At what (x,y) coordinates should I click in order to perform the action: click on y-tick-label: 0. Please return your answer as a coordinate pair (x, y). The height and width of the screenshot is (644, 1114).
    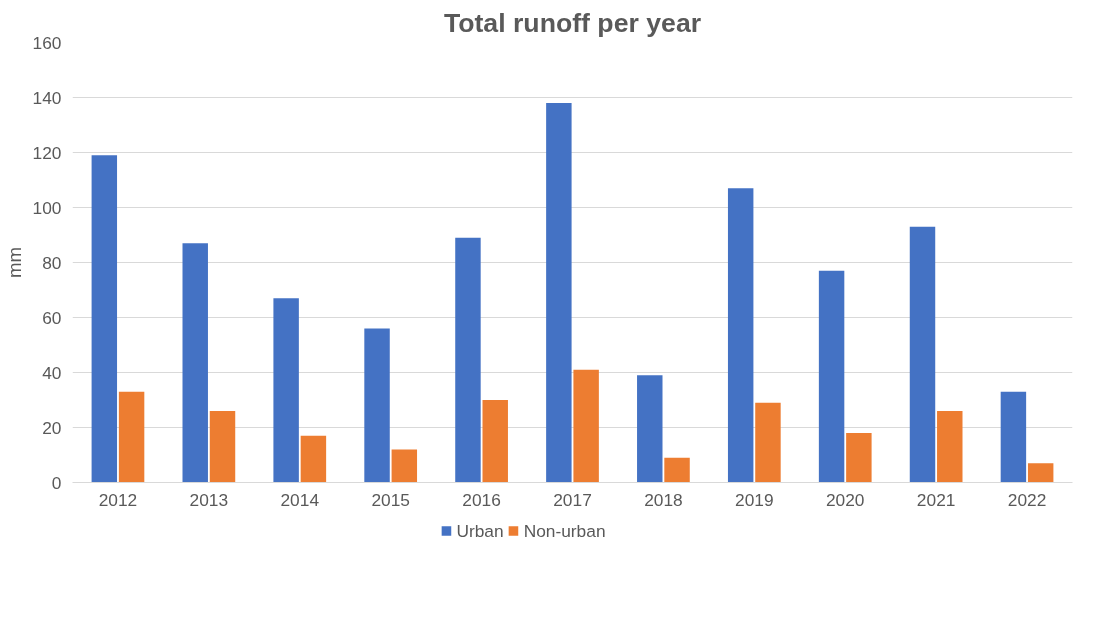
    Looking at the image, I should click on (56, 482).